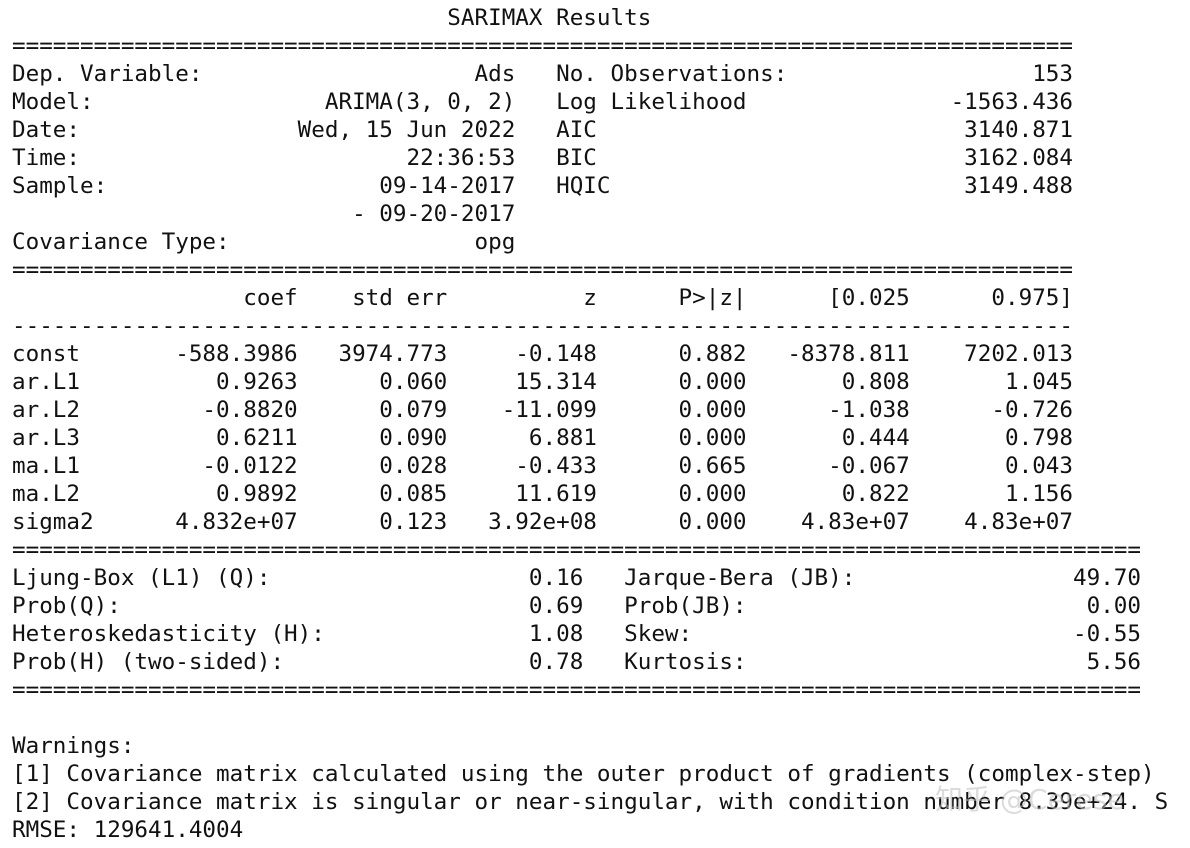  Describe the element at coordinates (128, 830) in the screenshot. I see `rmse-line: RMSE: 129641.4004` at that location.